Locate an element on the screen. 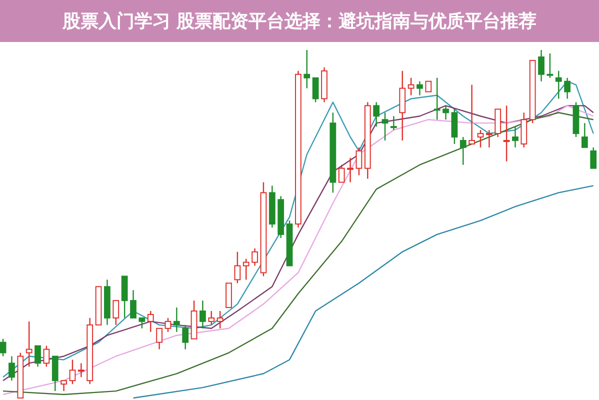 The width and height of the screenshot is (599, 400). chart-title: 股票入门学习 股票配资平台选择：避坑指南与优质平台推荐 is located at coordinates (299, 21).